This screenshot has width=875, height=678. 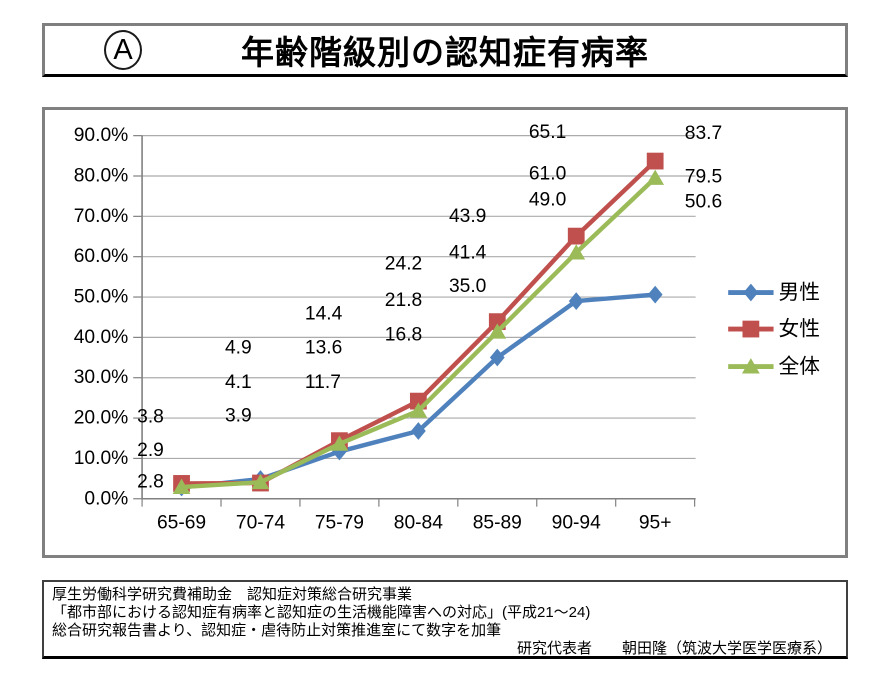 What do you see at coordinates (467, 216) in the screenshot?
I see `data-label-female: 43.9` at bounding box center [467, 216].